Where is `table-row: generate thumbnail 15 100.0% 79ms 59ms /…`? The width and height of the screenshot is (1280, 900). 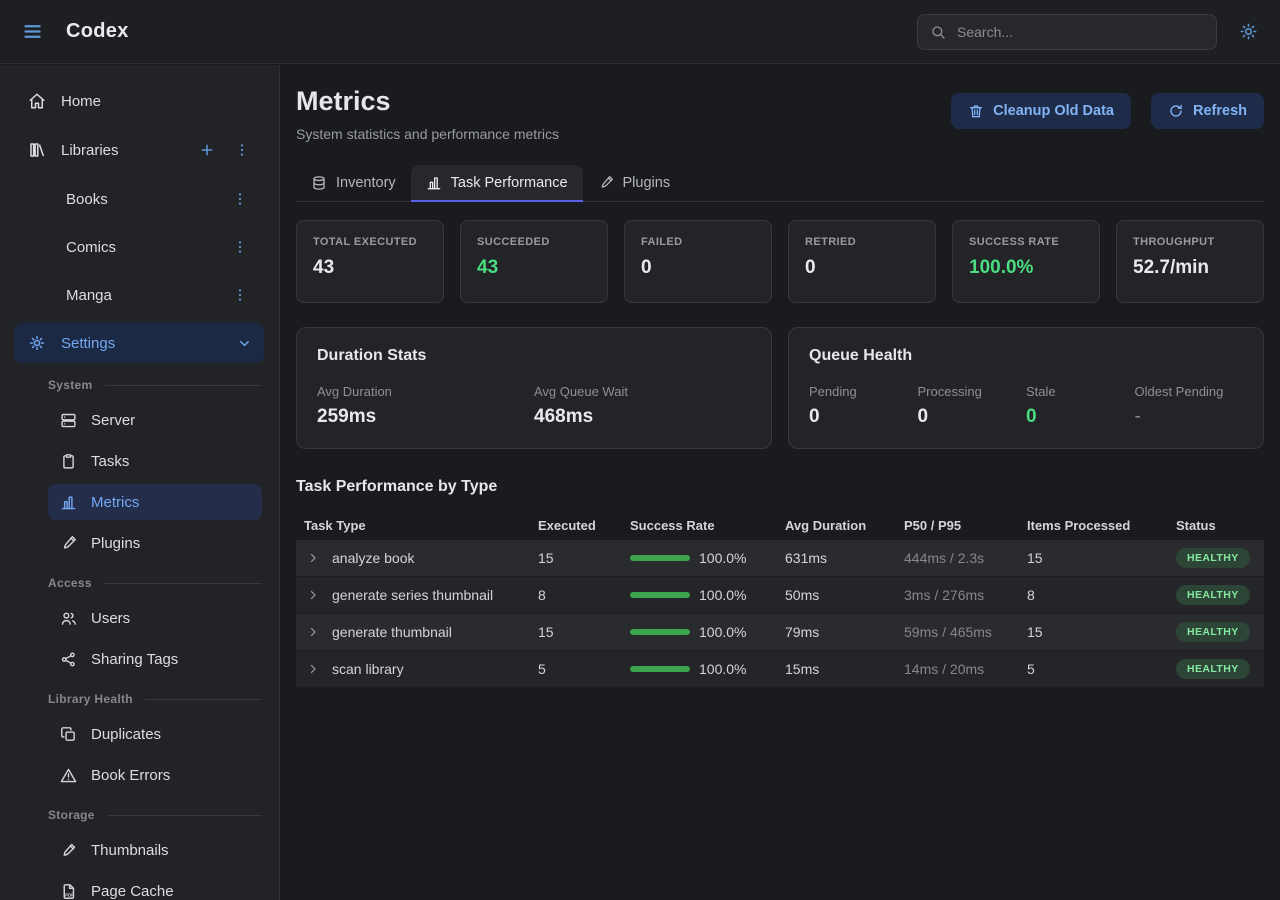 table-row: generate thumbnail 15 100.0% 79ms 59ms /… is located at coordinates (780, 633).